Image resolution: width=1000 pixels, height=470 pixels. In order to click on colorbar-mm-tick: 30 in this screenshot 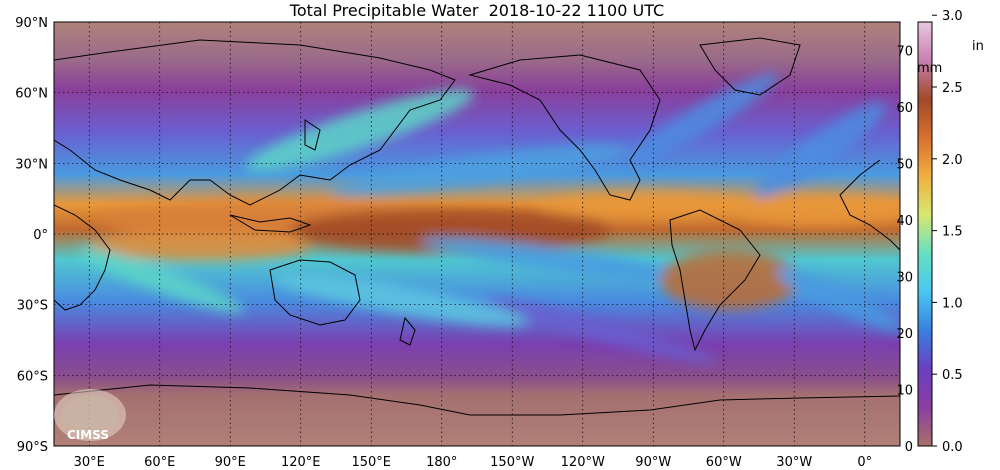, I will do `click(904, 277)`.